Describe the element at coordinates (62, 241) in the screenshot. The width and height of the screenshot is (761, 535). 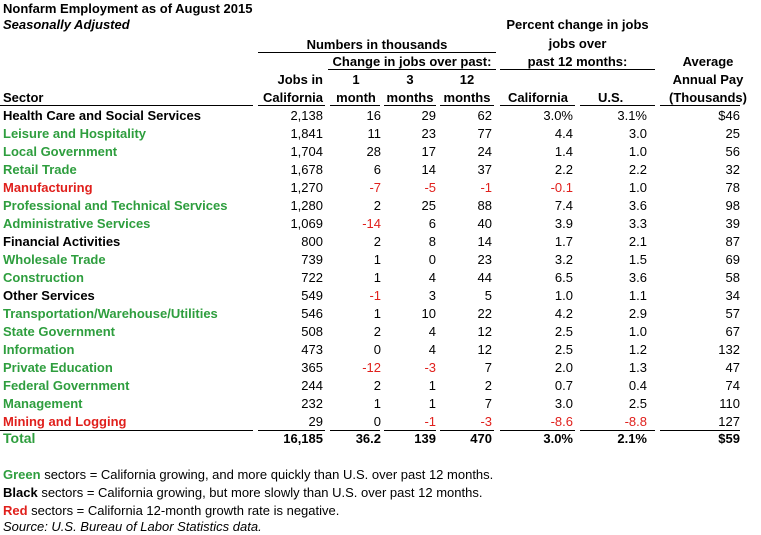
I see `sector-name: Financial Activities` at that location.